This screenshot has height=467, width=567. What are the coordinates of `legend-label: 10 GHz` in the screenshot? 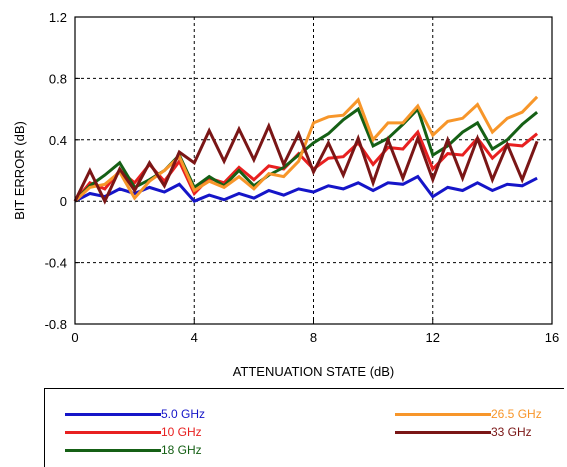 It's located at (181, 432).